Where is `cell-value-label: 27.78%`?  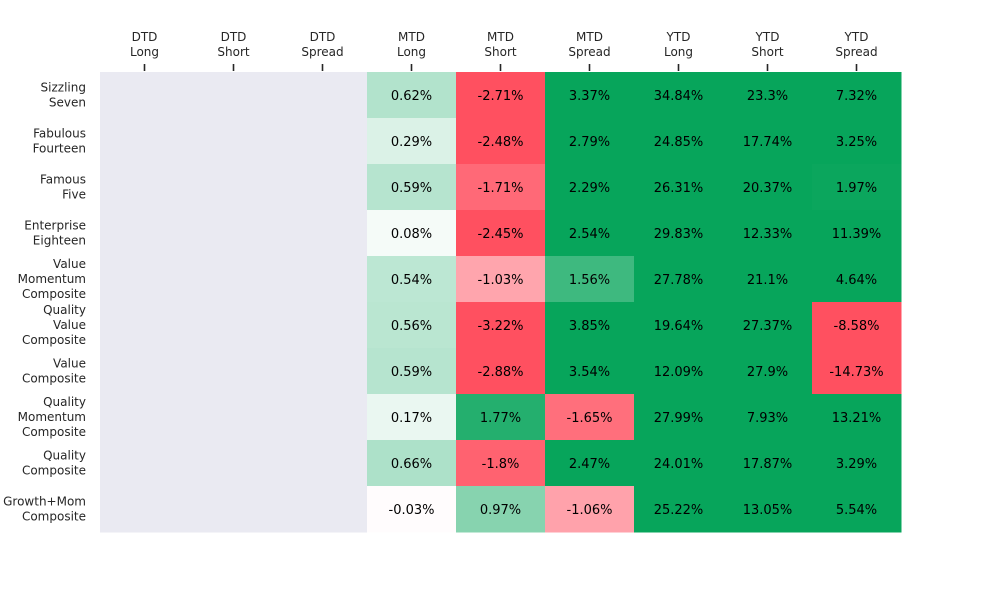
cell-value-label: 27.78% is located at coordinates (679, 280).